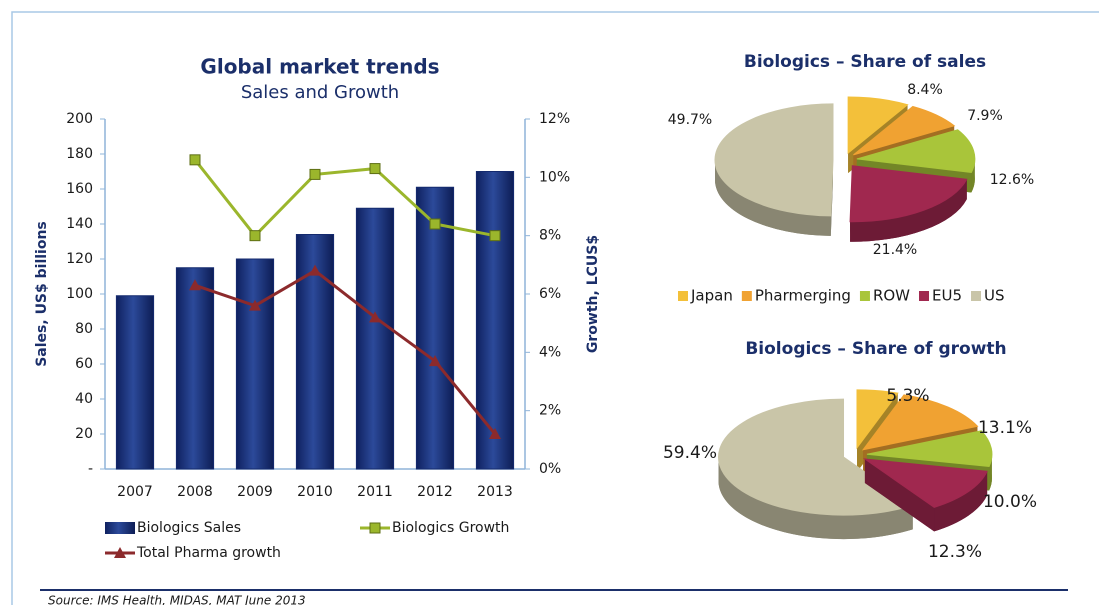 This screenshot has height=605, width=1099. Describe the element at coordinates (690, 453) in the screenshot. I see `data-label: 59.4%` at that location.